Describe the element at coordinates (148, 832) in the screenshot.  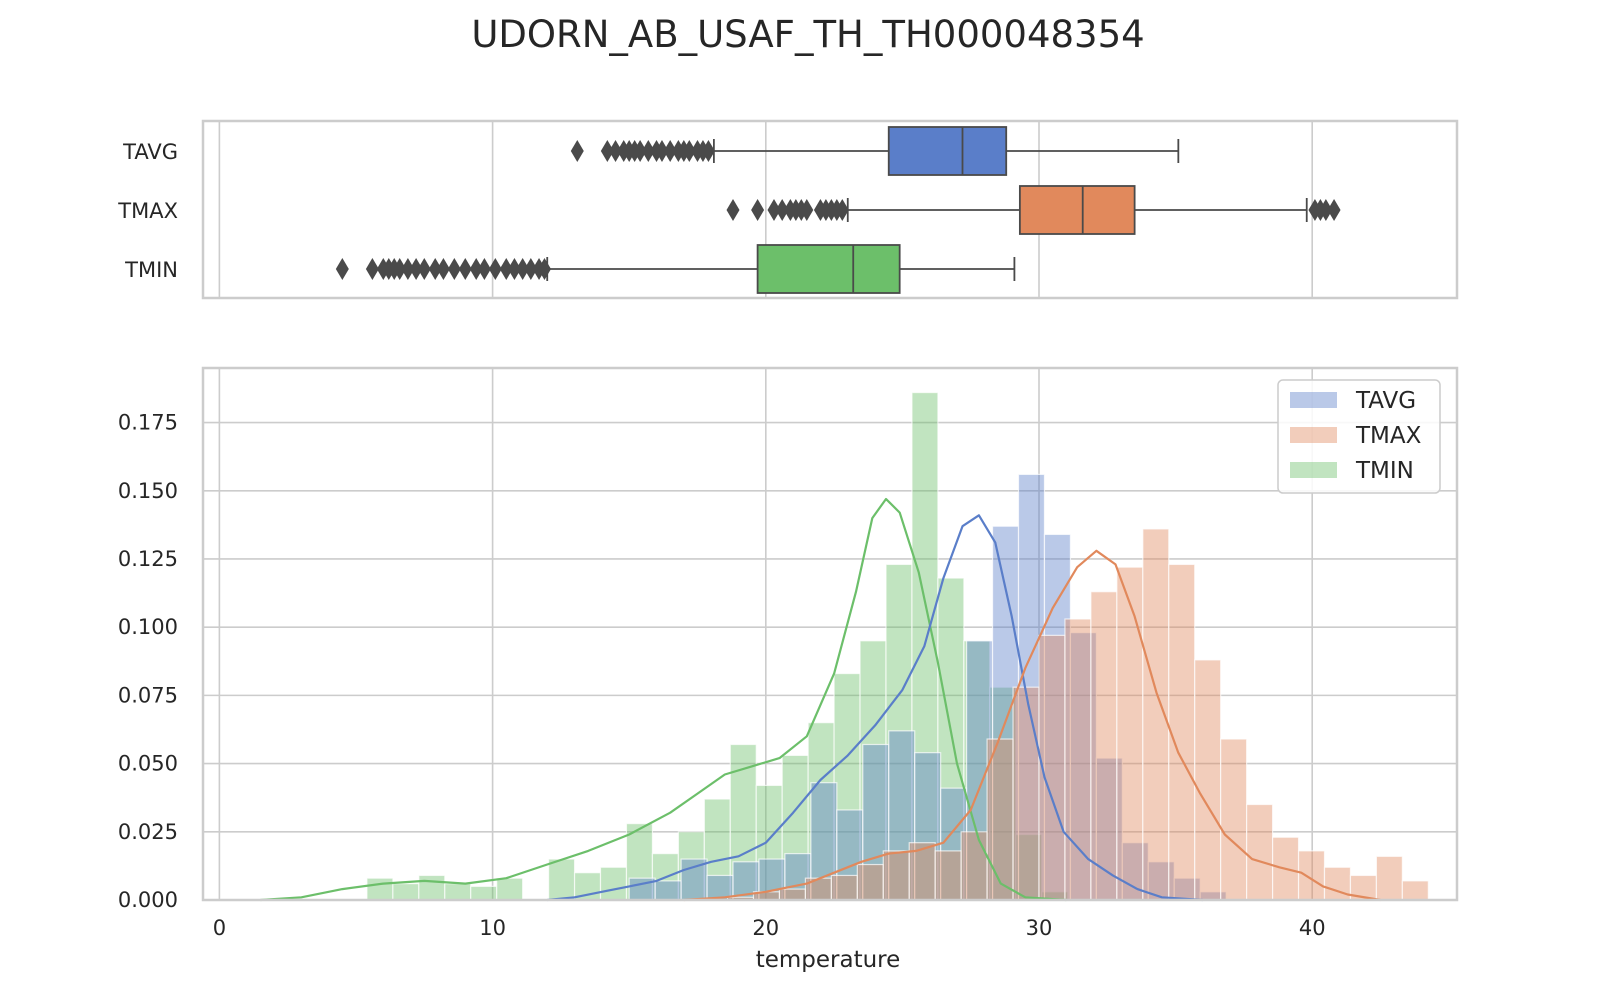
I see `y-tick-label: 0.025` at that location.